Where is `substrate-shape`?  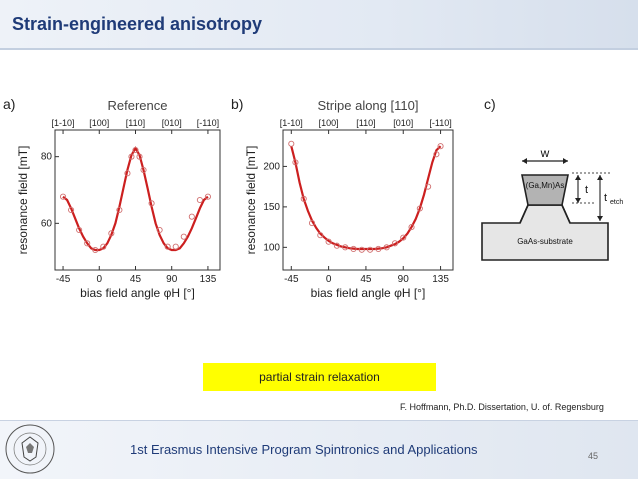
substrate-shape is located at coordinates (545, 232).